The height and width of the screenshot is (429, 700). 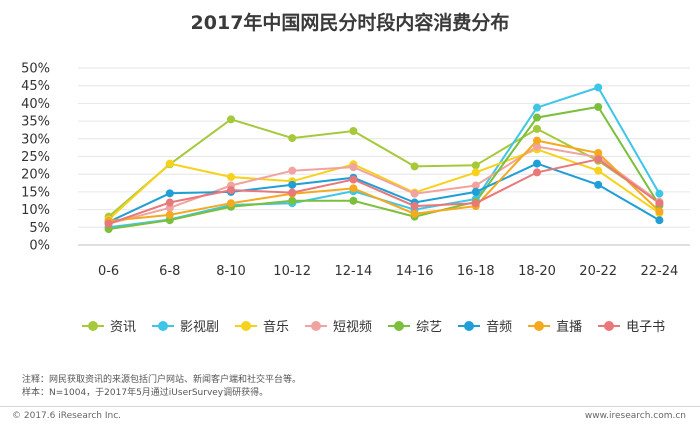 What do you see at coordinates (569, 327) in the screenshot?
I see `legend-label: 直播` at bounding box center [569, 327].